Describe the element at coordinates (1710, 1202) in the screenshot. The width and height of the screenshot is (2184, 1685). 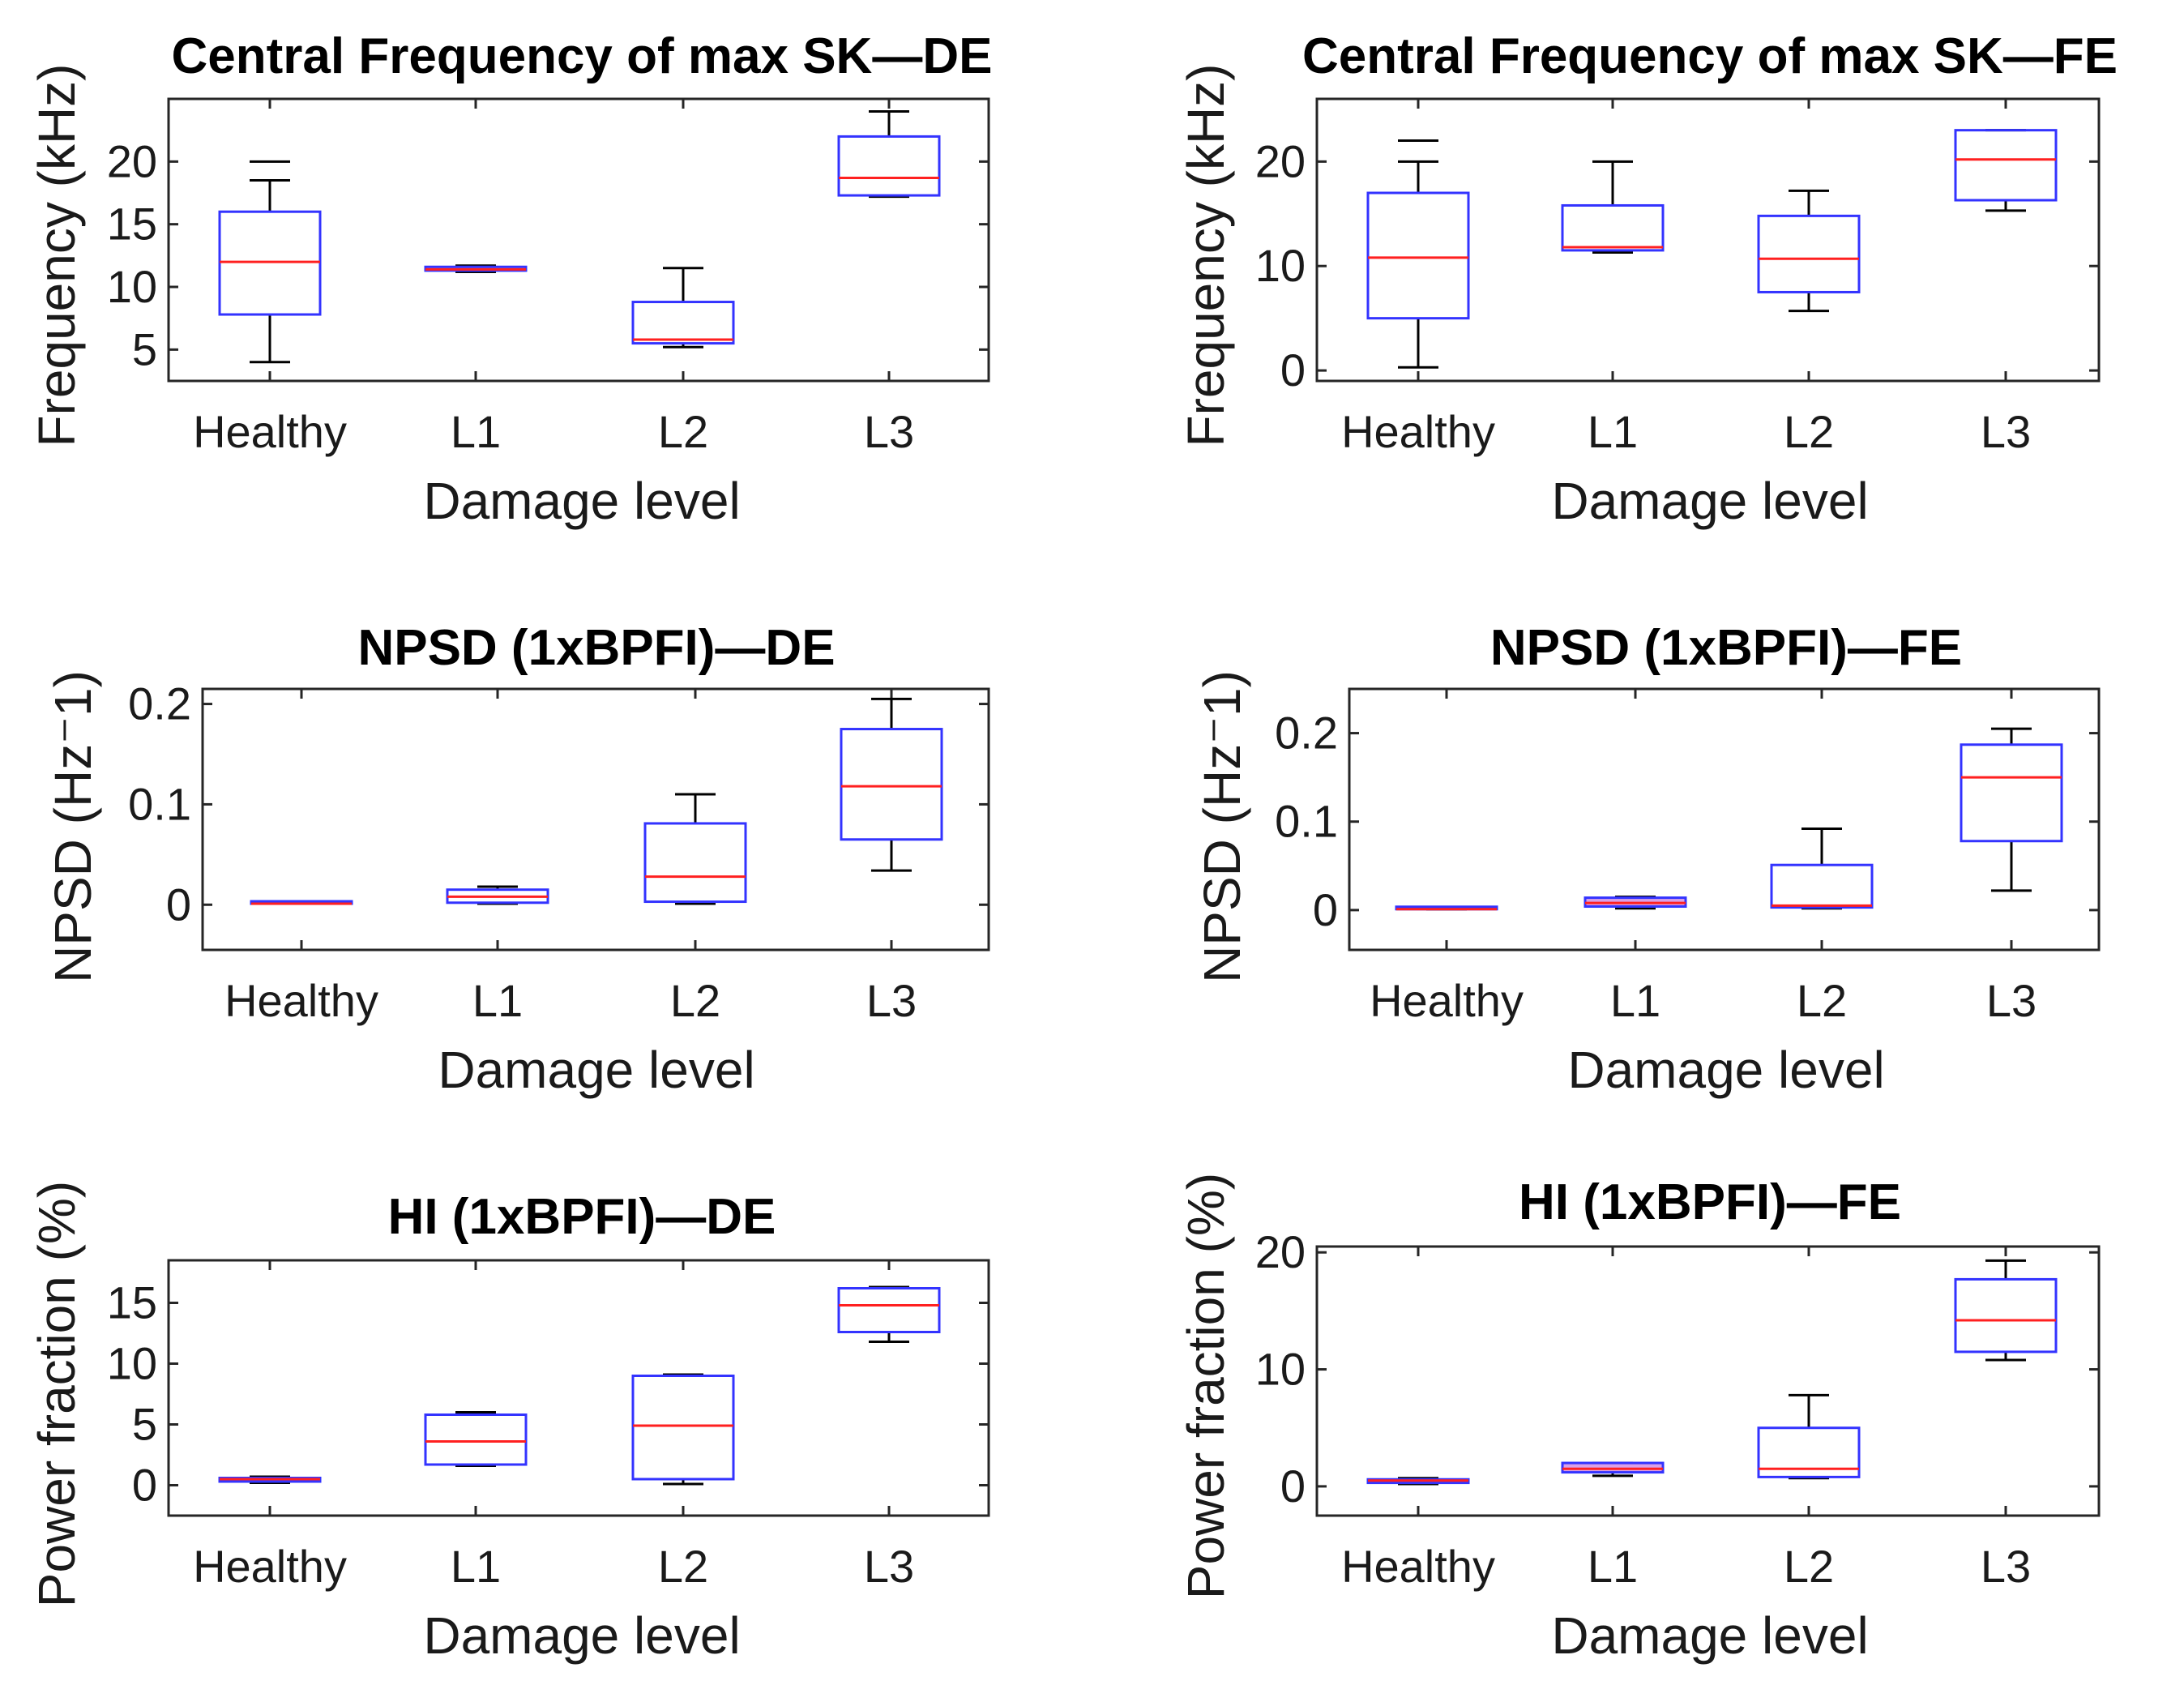
I see `chart-title: HI (1xBPFI)—FE` at that location.